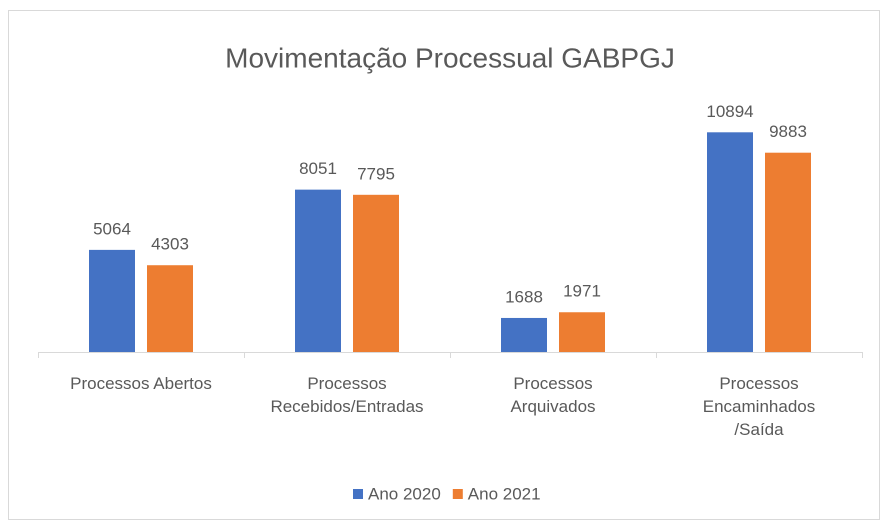 The width and height of the screenshot is (881, 527). Describe the element at coordinates (582, 291) in the screenshot. I see `value-label: 1971` at that location.